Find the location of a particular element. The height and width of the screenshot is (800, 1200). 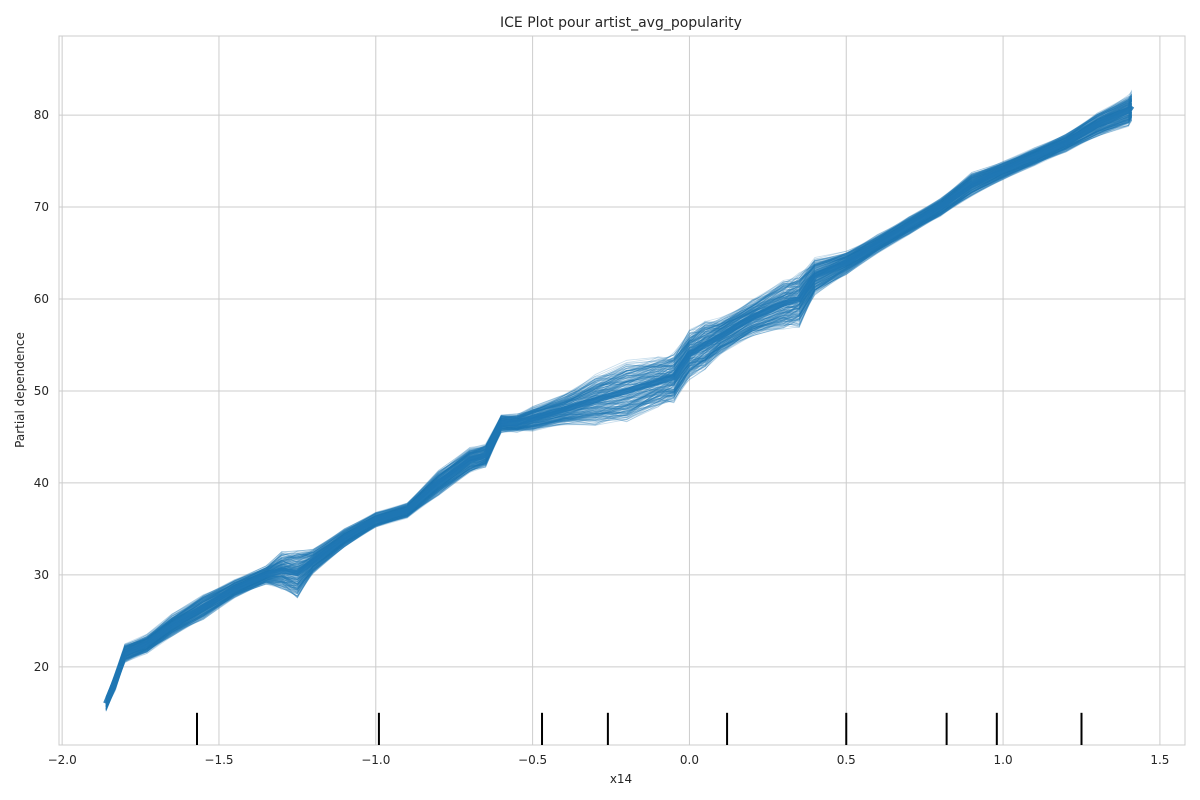

chart-title: ICE Plot pour artist_avg_popularity is located at coordinates (621, 23).